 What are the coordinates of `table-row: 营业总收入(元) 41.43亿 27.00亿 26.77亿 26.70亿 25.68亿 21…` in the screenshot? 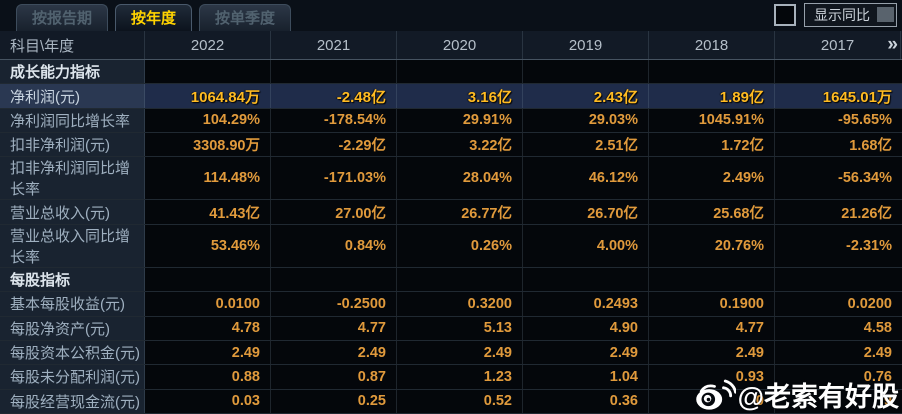 It's located at (451, 212).